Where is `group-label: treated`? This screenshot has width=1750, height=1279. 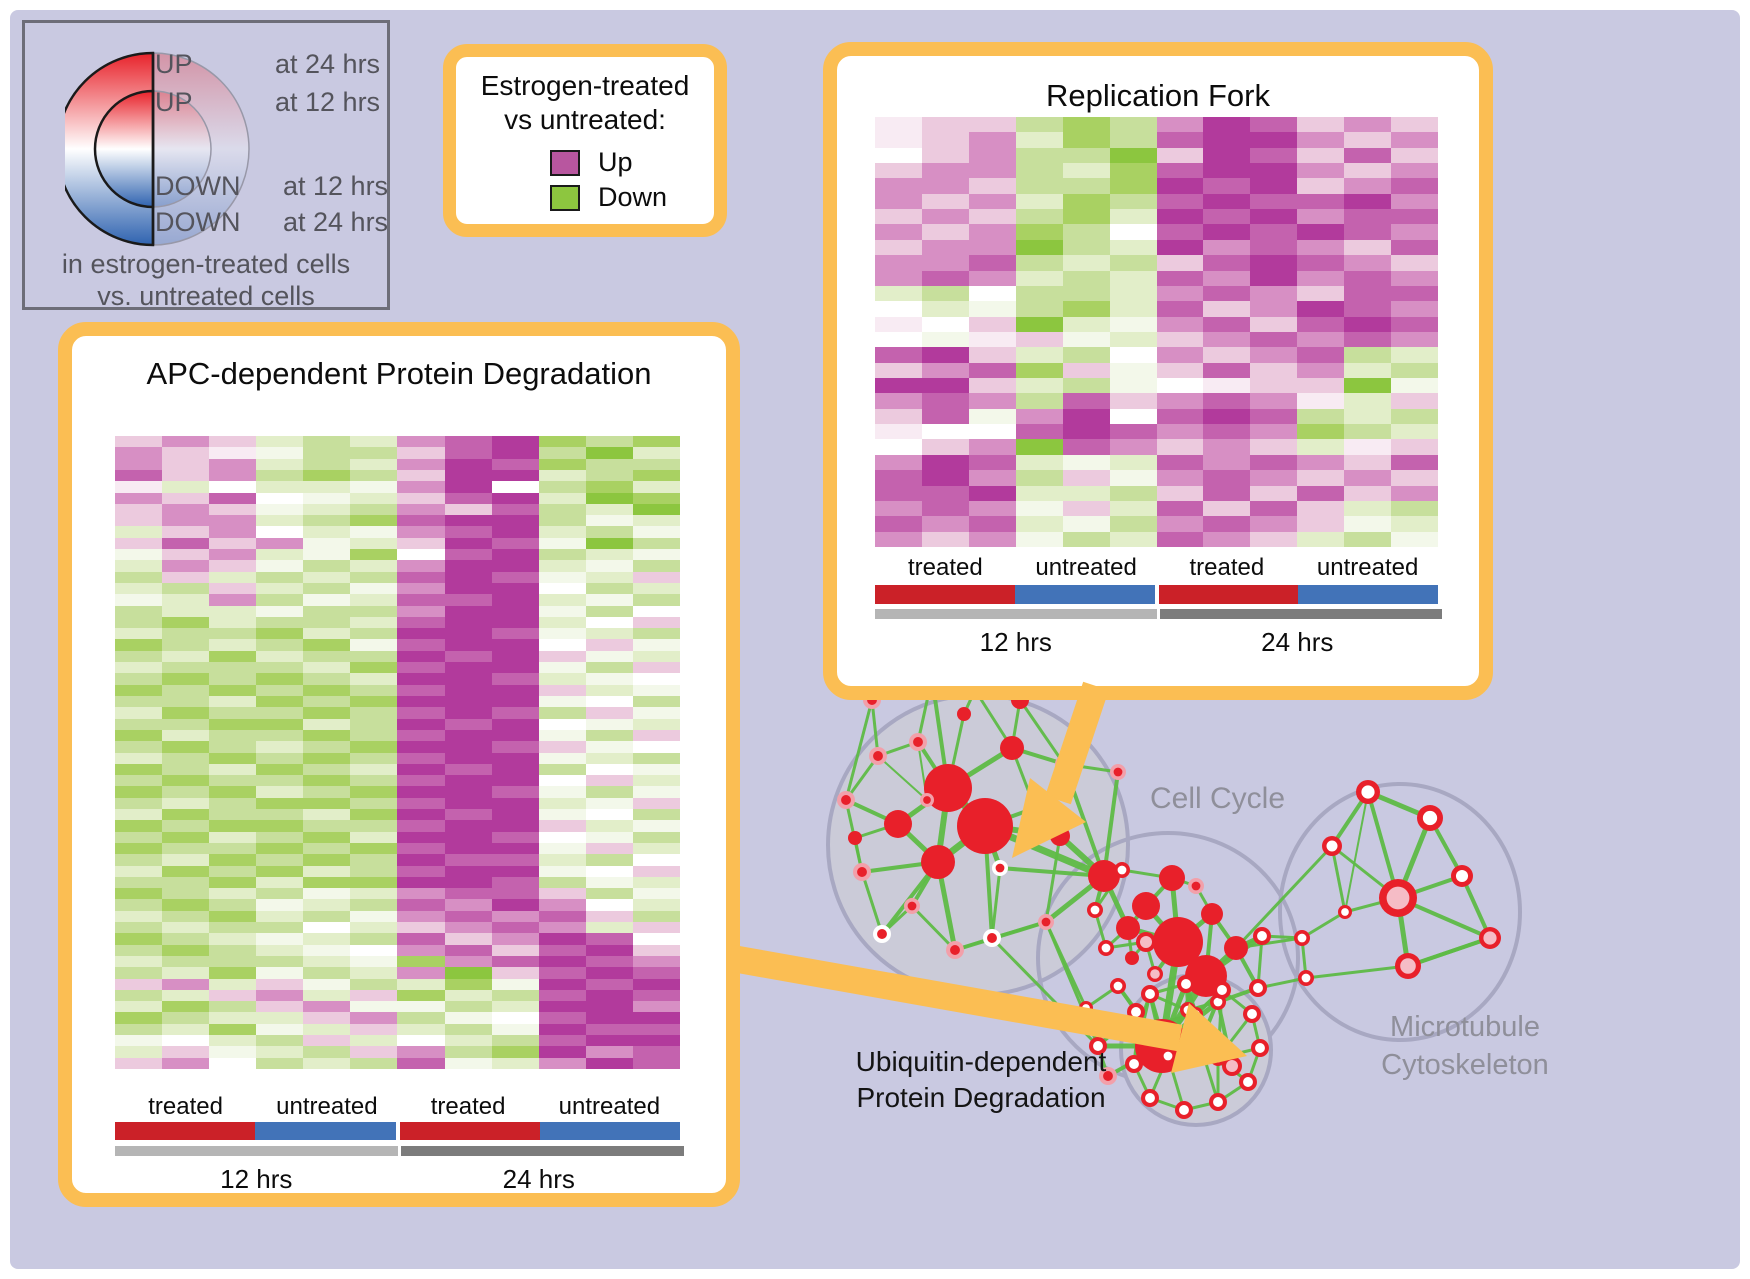 group-label: treated is located at coordinates (1227, 567).